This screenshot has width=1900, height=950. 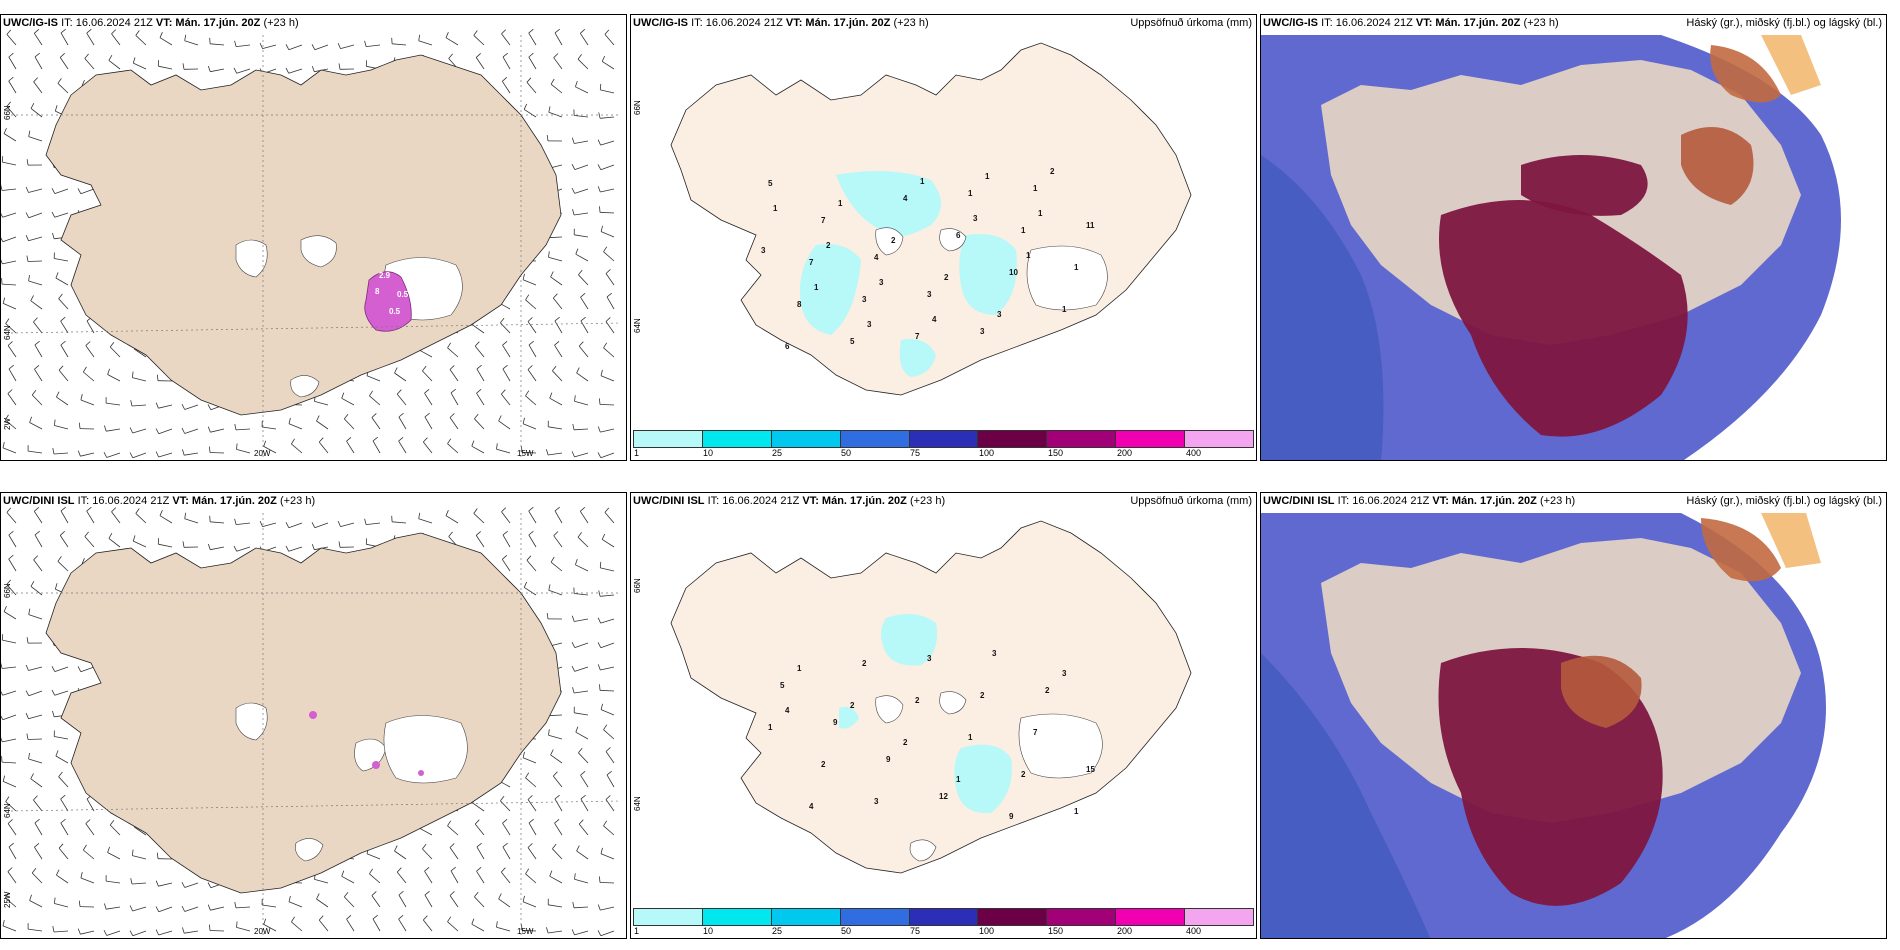 What do you see at coordinates (1056, 453) in the screenshot?
I see `colorbar-tick-label: 150` at bounding box center [1056, 453].